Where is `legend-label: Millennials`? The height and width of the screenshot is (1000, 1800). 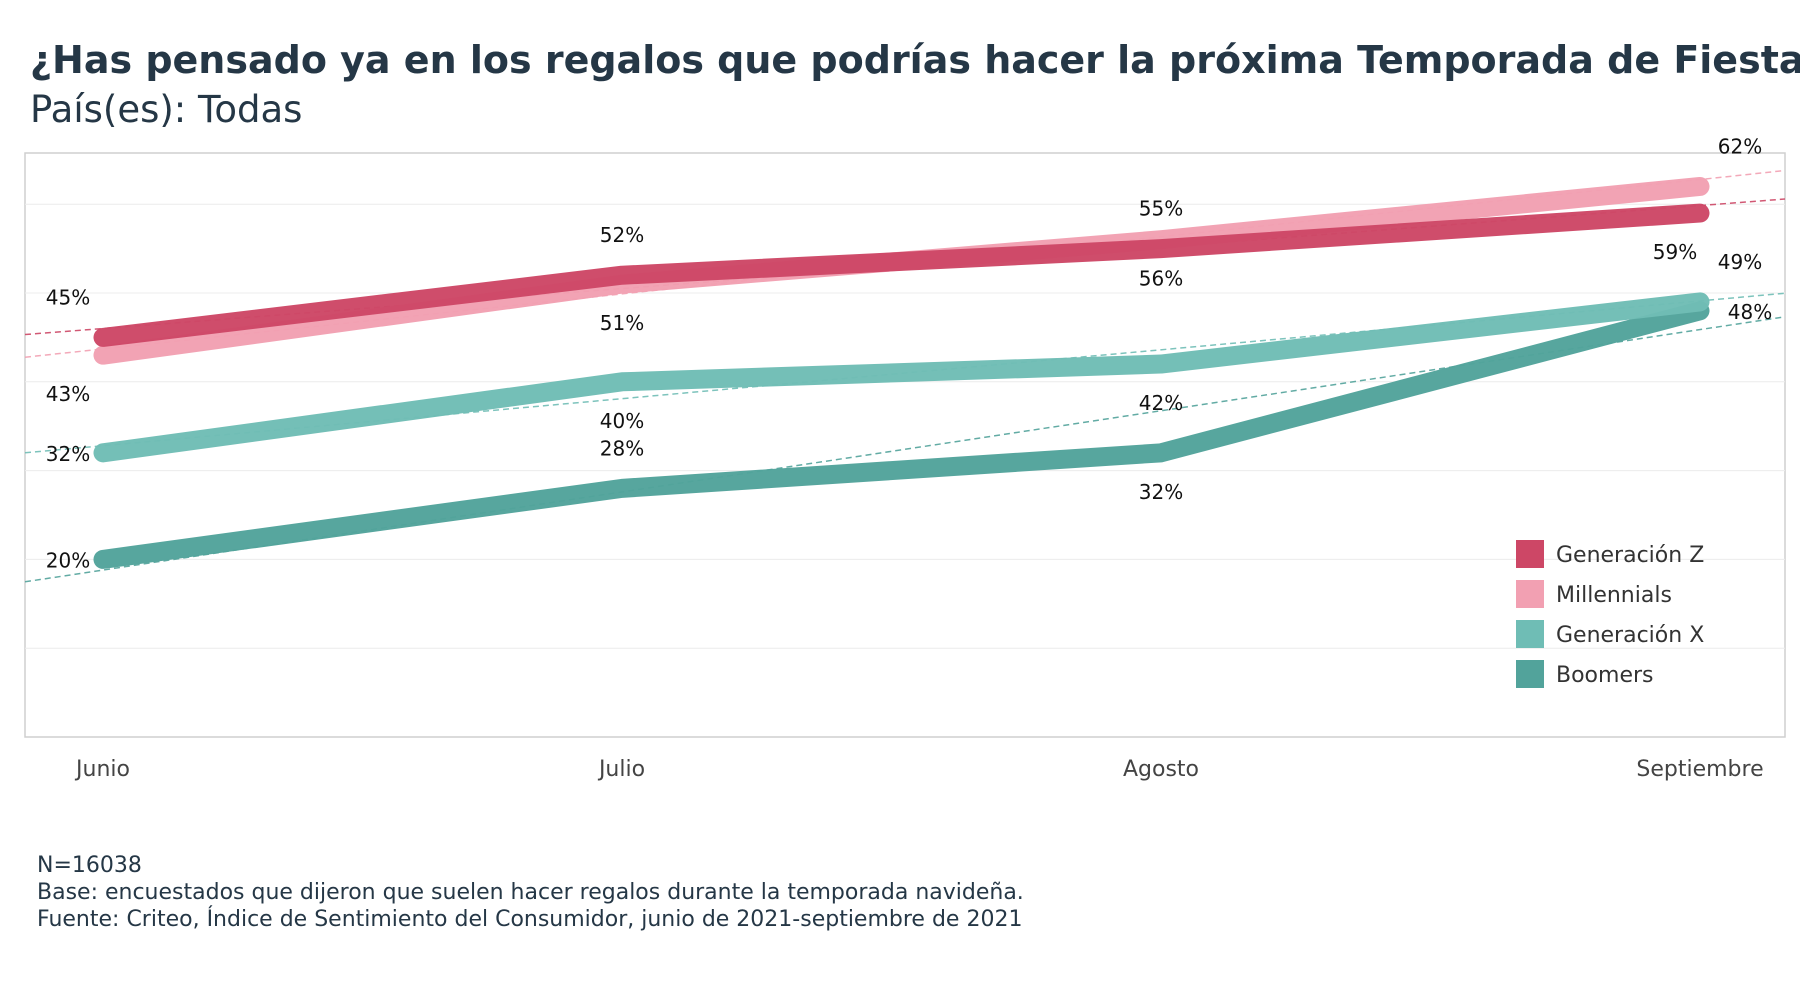 legend-label: Millennials is located at coordinates (1614, 595).